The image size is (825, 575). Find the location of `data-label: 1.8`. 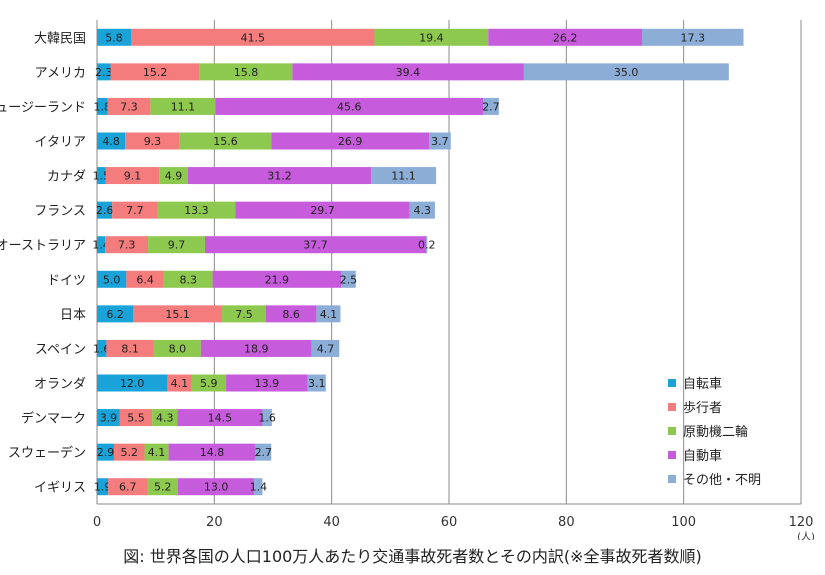

data-label: 1.8 is located at coordinates (103, 106).